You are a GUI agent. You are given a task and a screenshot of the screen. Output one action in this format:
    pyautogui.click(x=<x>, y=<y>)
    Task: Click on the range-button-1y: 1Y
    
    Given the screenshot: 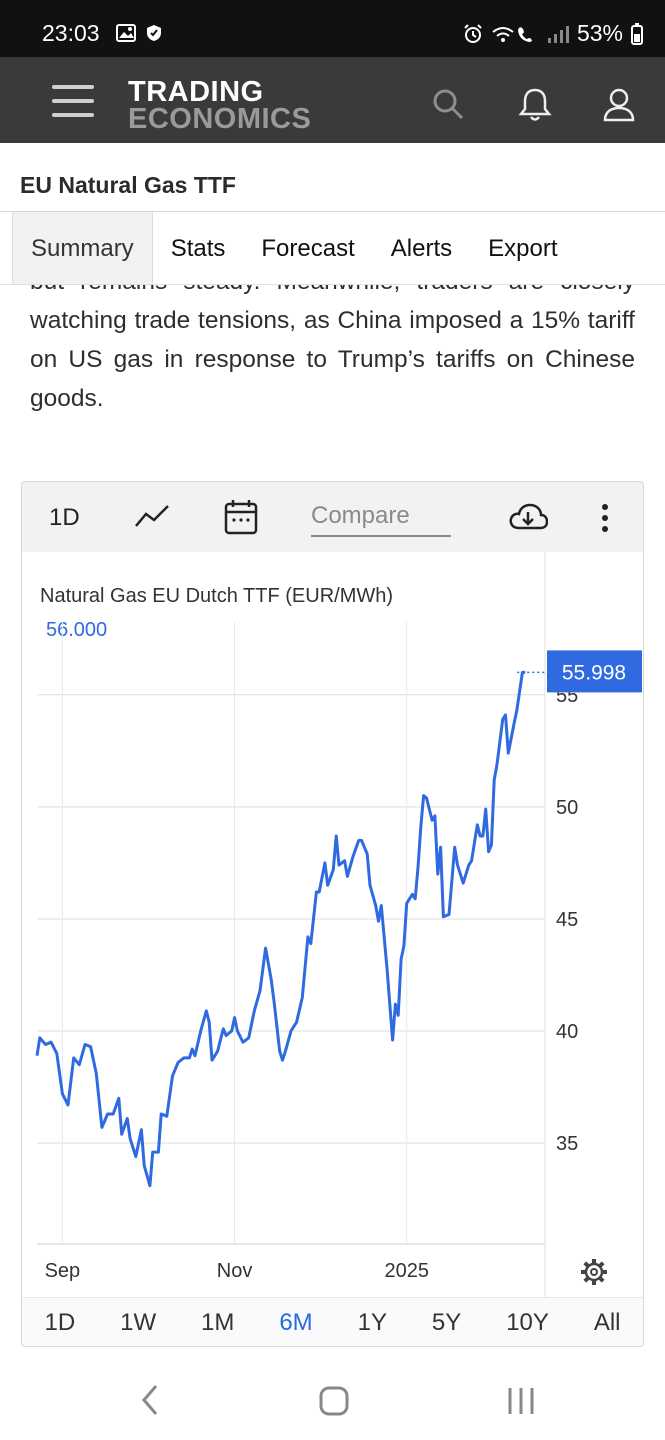 What is the action you would take?
    pyautogui.click(x=372, y=1322)
    